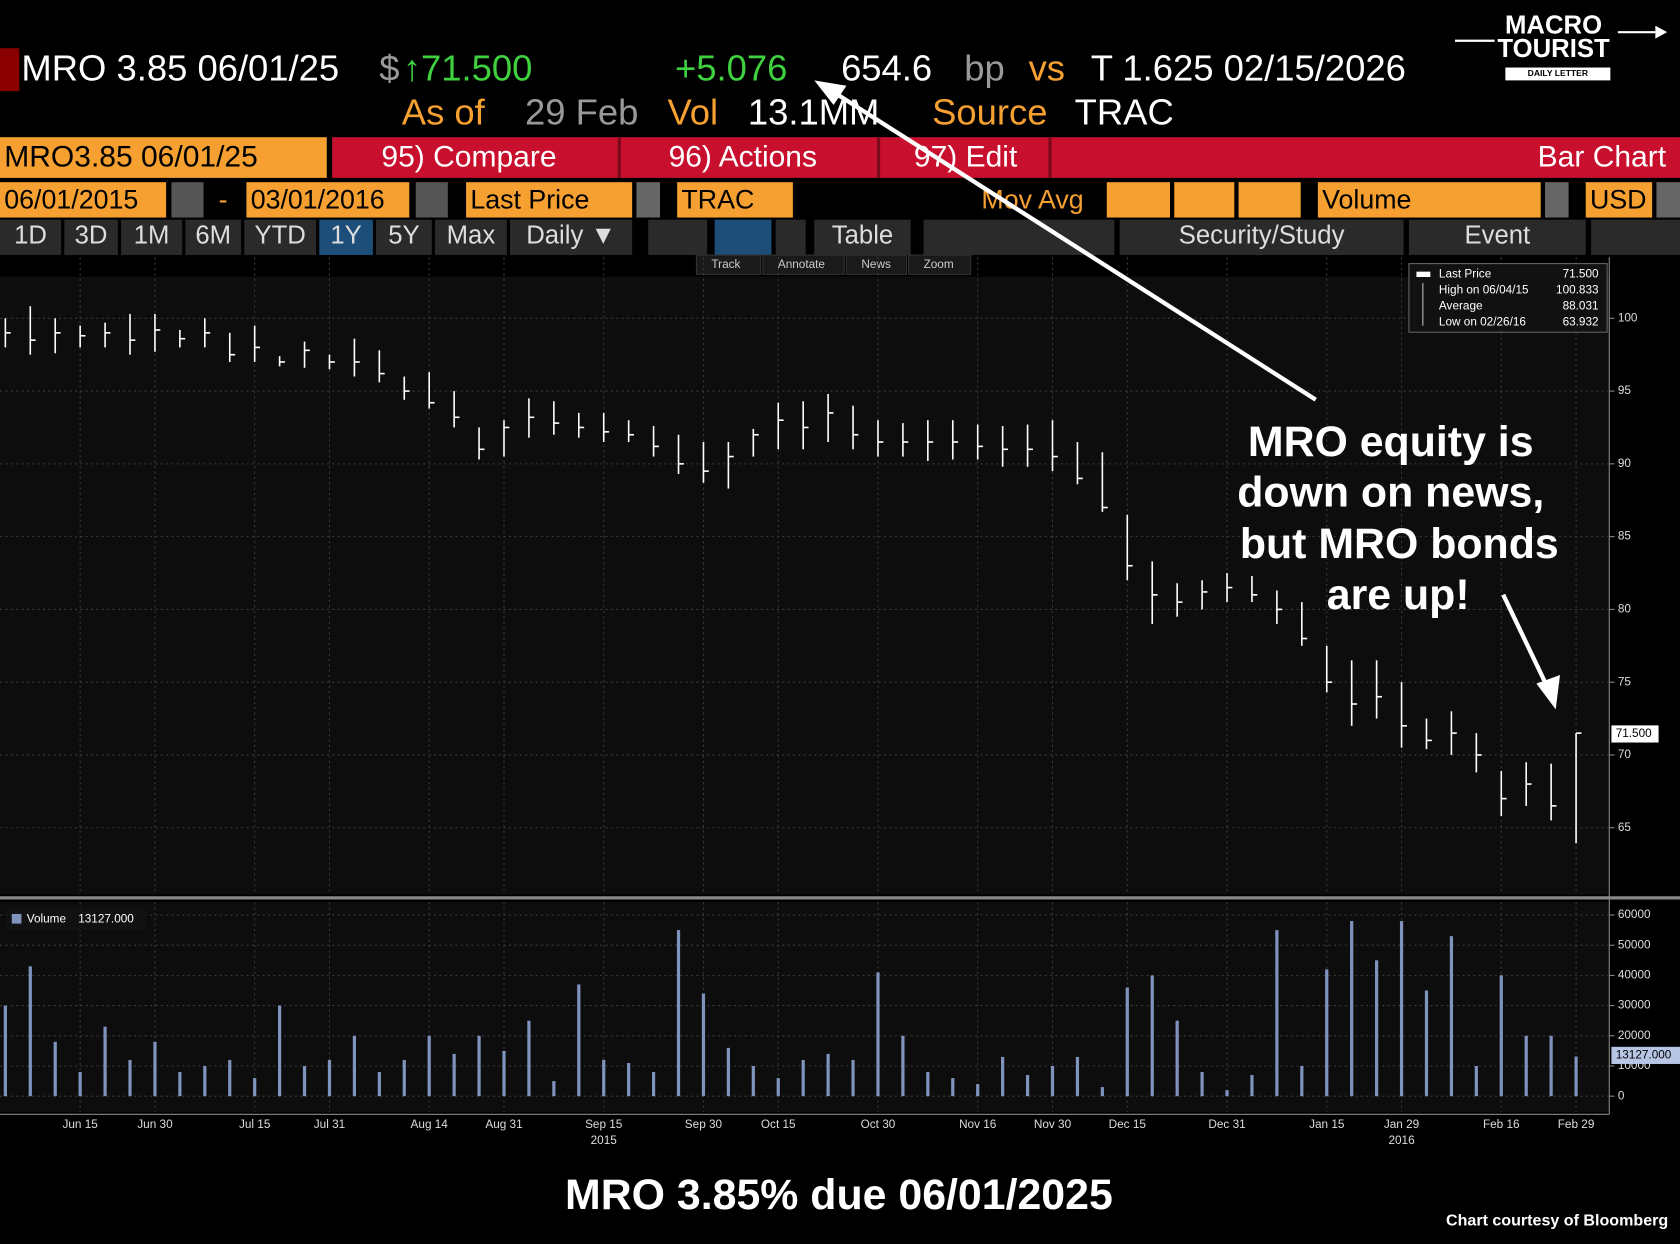 The height and width of the screenshot is (1244, 1680). Describe the element at coordinates (255, 1124) in the screenshot. I see `x-tick-label: Jul 15` at that location.